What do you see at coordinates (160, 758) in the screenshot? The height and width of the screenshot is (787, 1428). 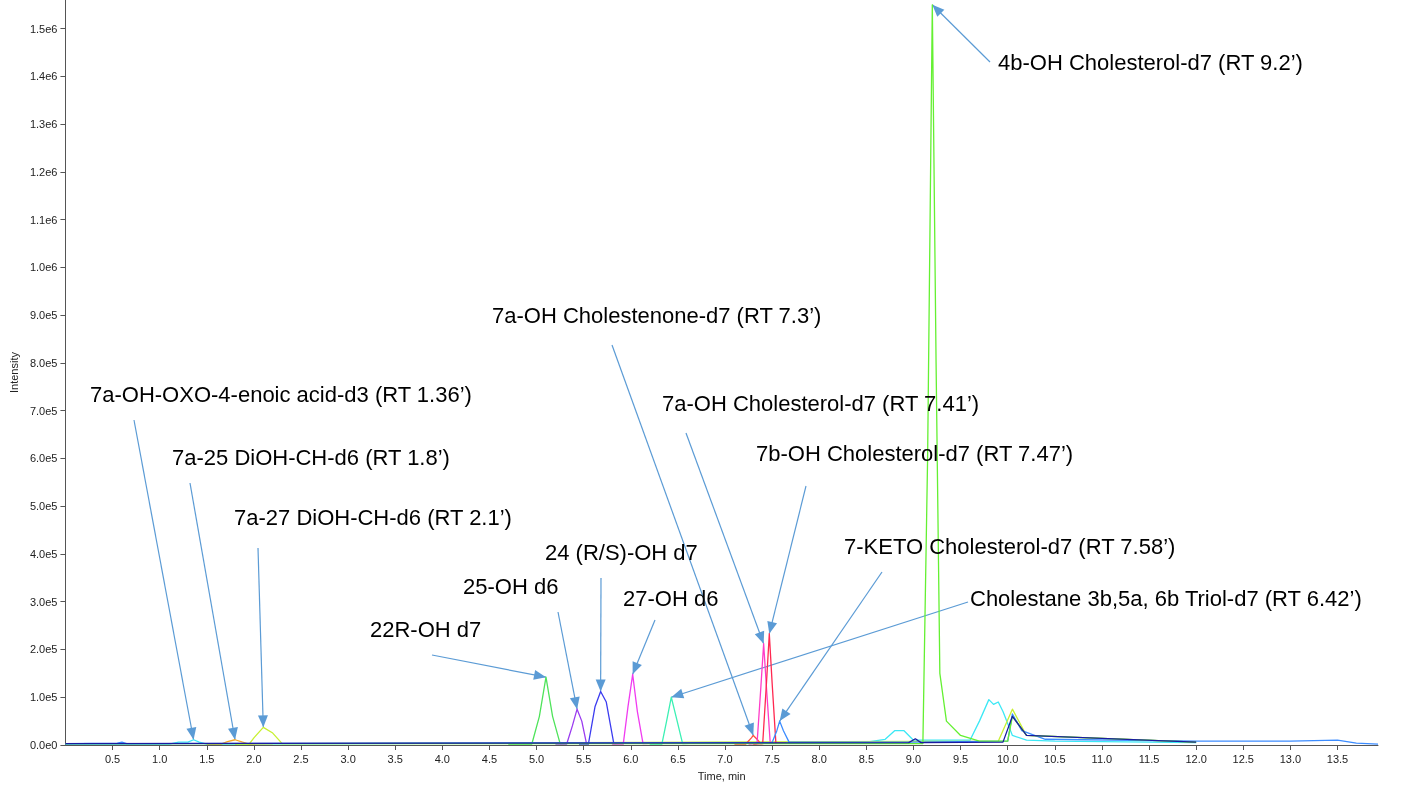 I see `x-tick-label: 1.0` at bounding box center [160, 758].